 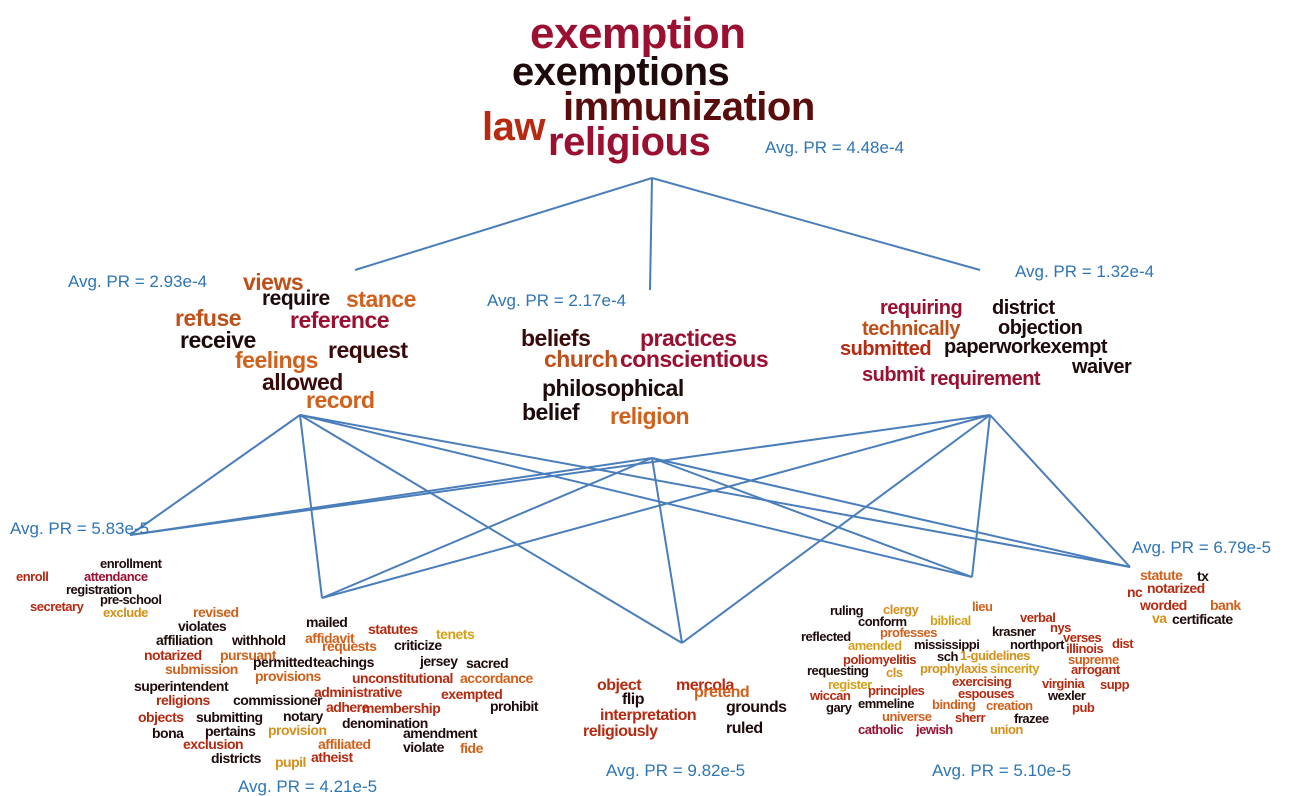 I want to click on word: require, so click(x=296, y=298).